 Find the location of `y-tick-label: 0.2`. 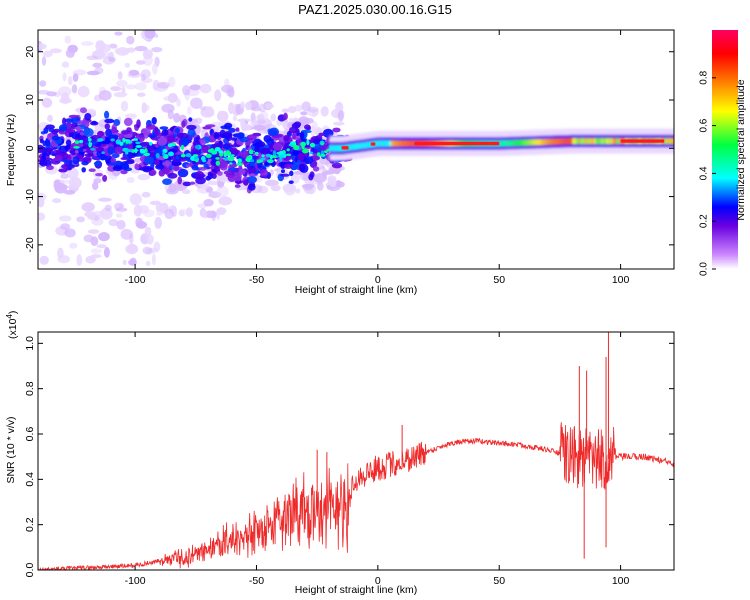

y-tick-label: 0.2 is located at coordinates (30, 524).